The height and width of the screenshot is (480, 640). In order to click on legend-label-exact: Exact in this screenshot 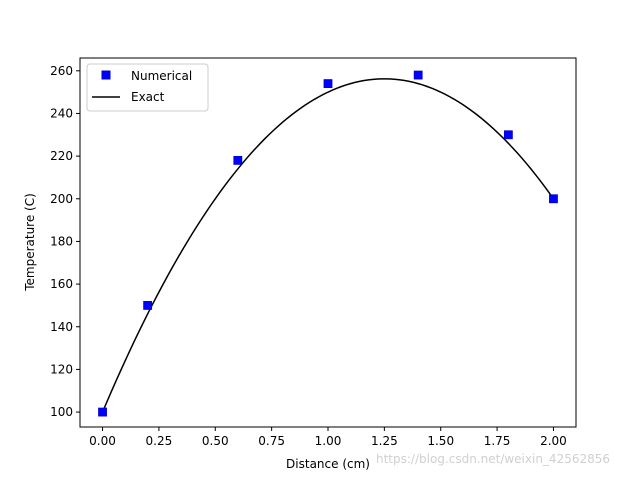, I will do `click(148, 97)`.